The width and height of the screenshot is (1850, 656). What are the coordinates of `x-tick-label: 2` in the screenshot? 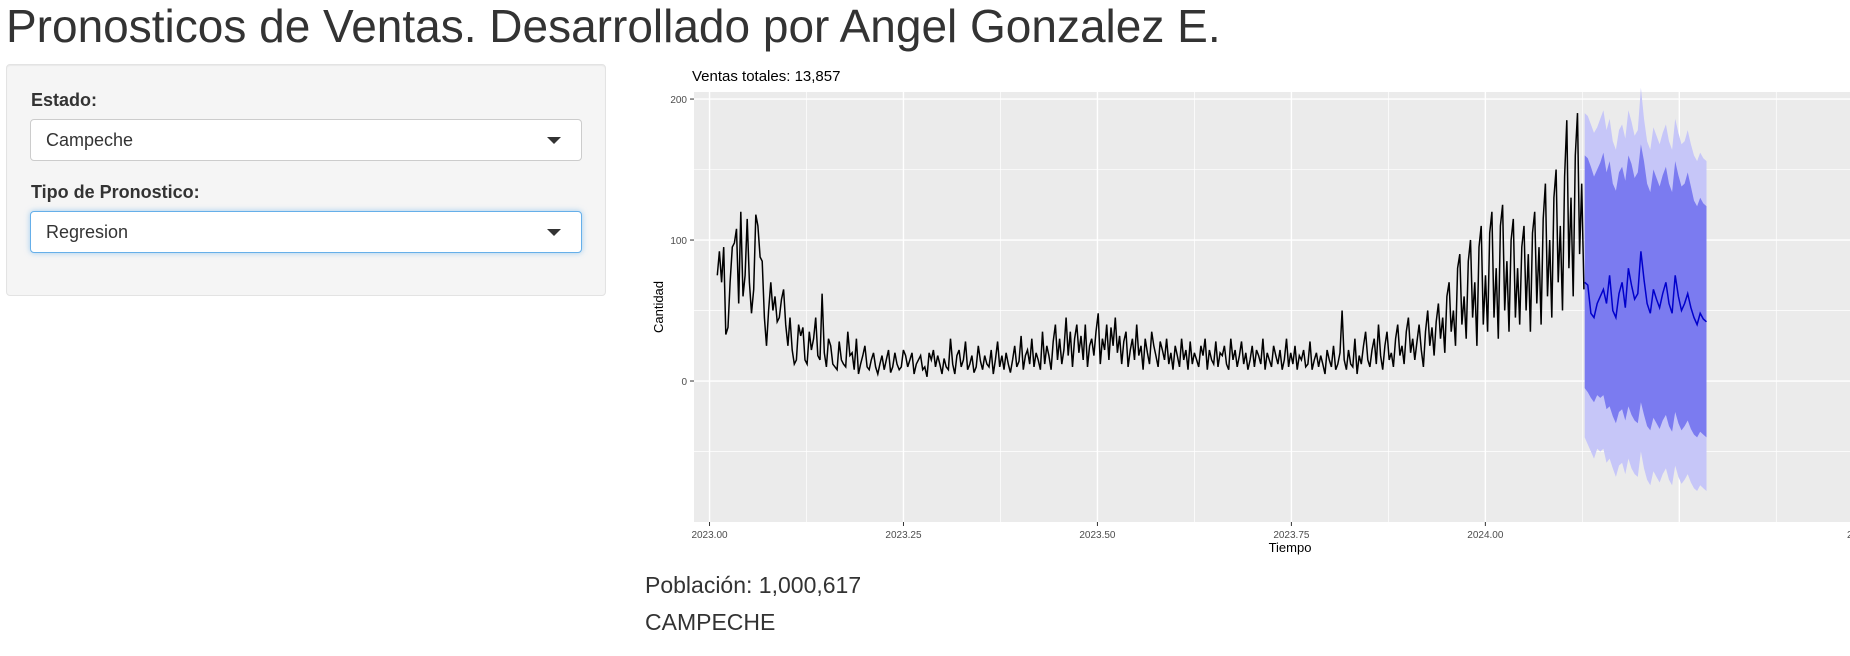 It's located at (1848, 535).